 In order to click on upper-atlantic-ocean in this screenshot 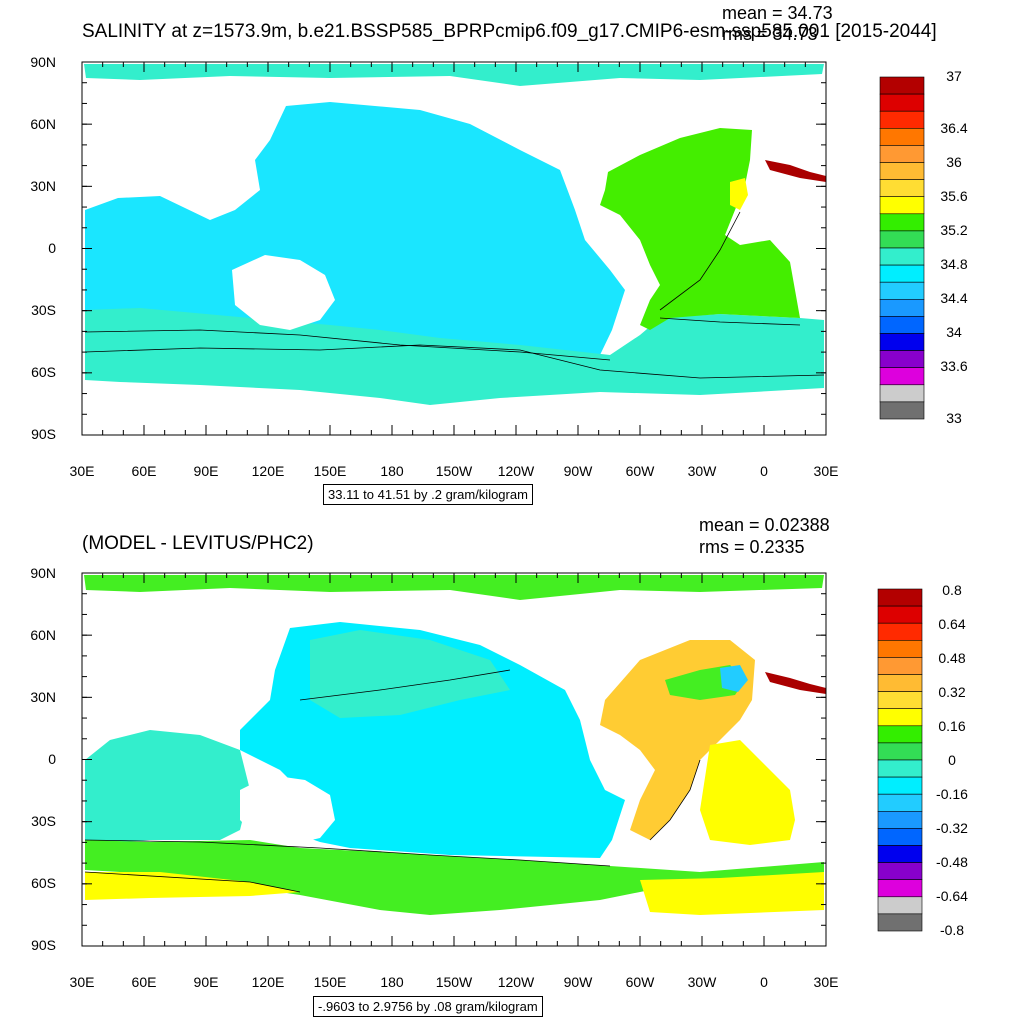, I will do `click(700, 229)`.